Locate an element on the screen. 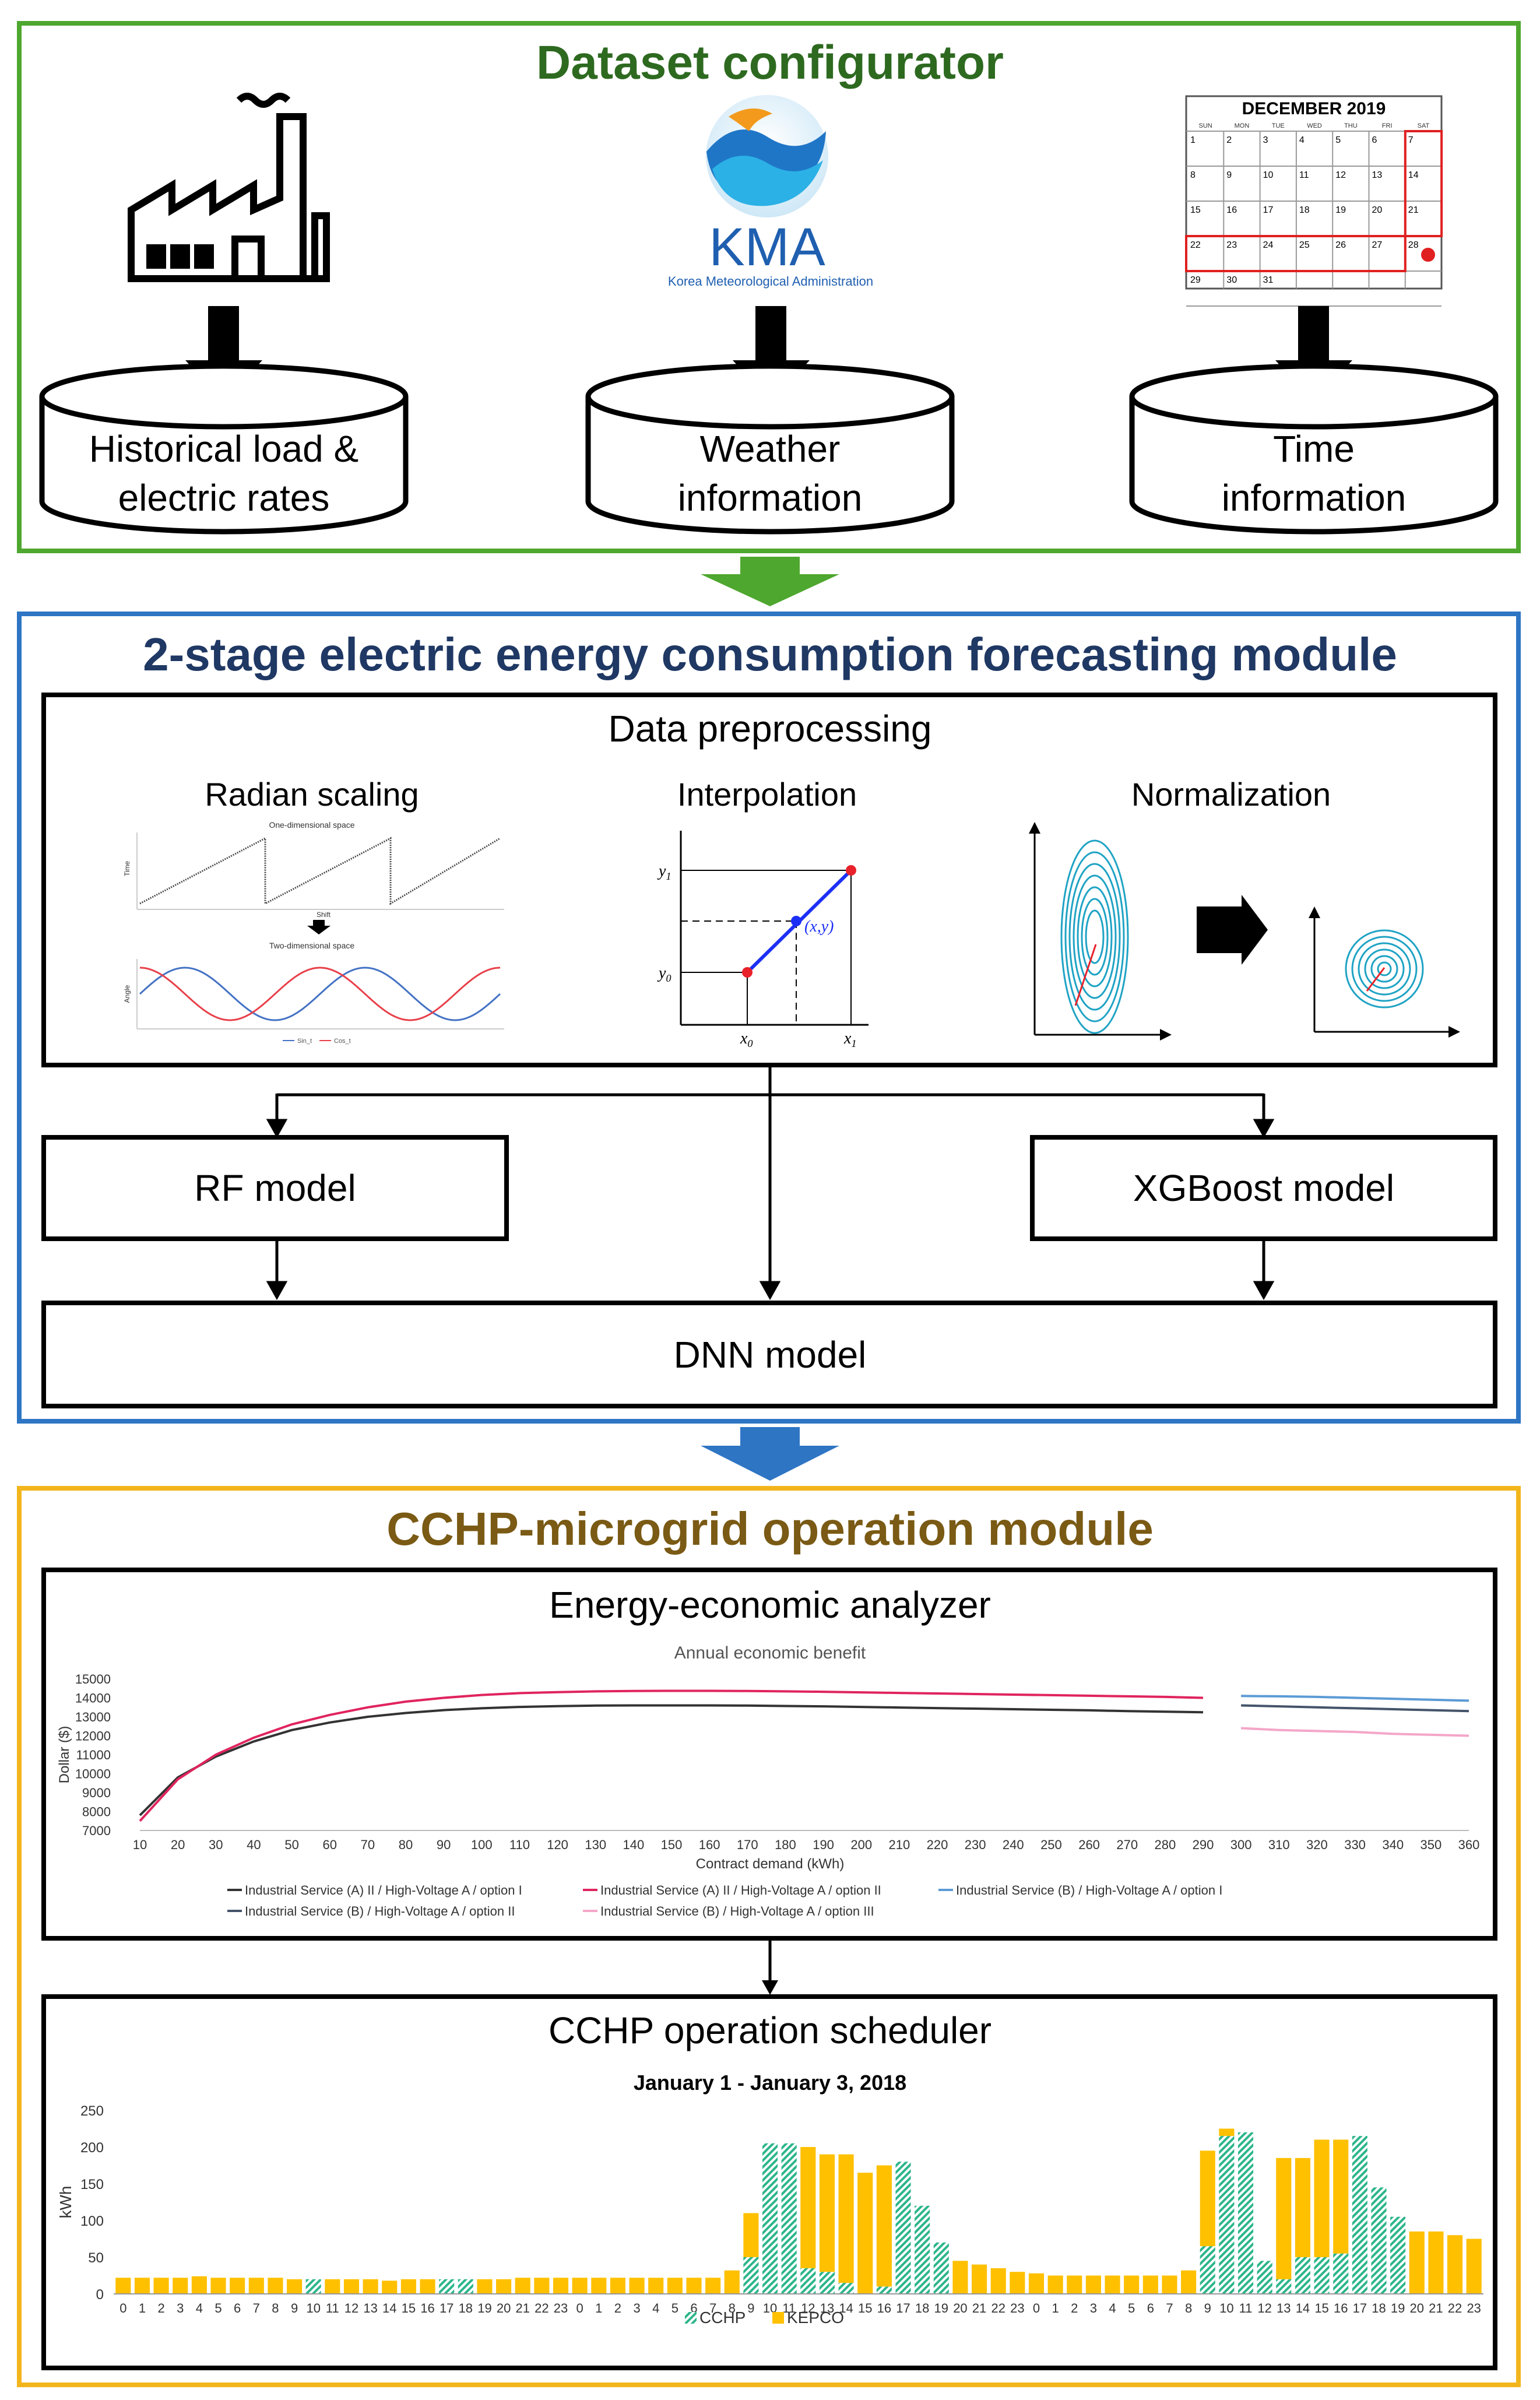 This screenshot has width=1540, height=2400. dnn-model-box is located at coordinates (769, 1354).